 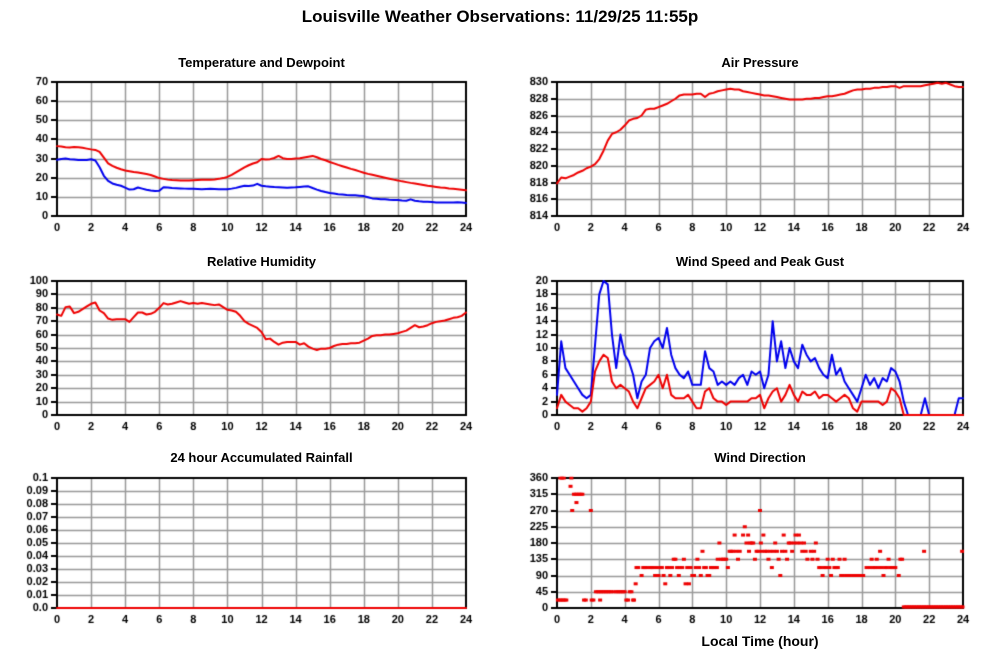 I want to click on temperature-dewpoint-plot-canvas, so click(x=242, y=156).